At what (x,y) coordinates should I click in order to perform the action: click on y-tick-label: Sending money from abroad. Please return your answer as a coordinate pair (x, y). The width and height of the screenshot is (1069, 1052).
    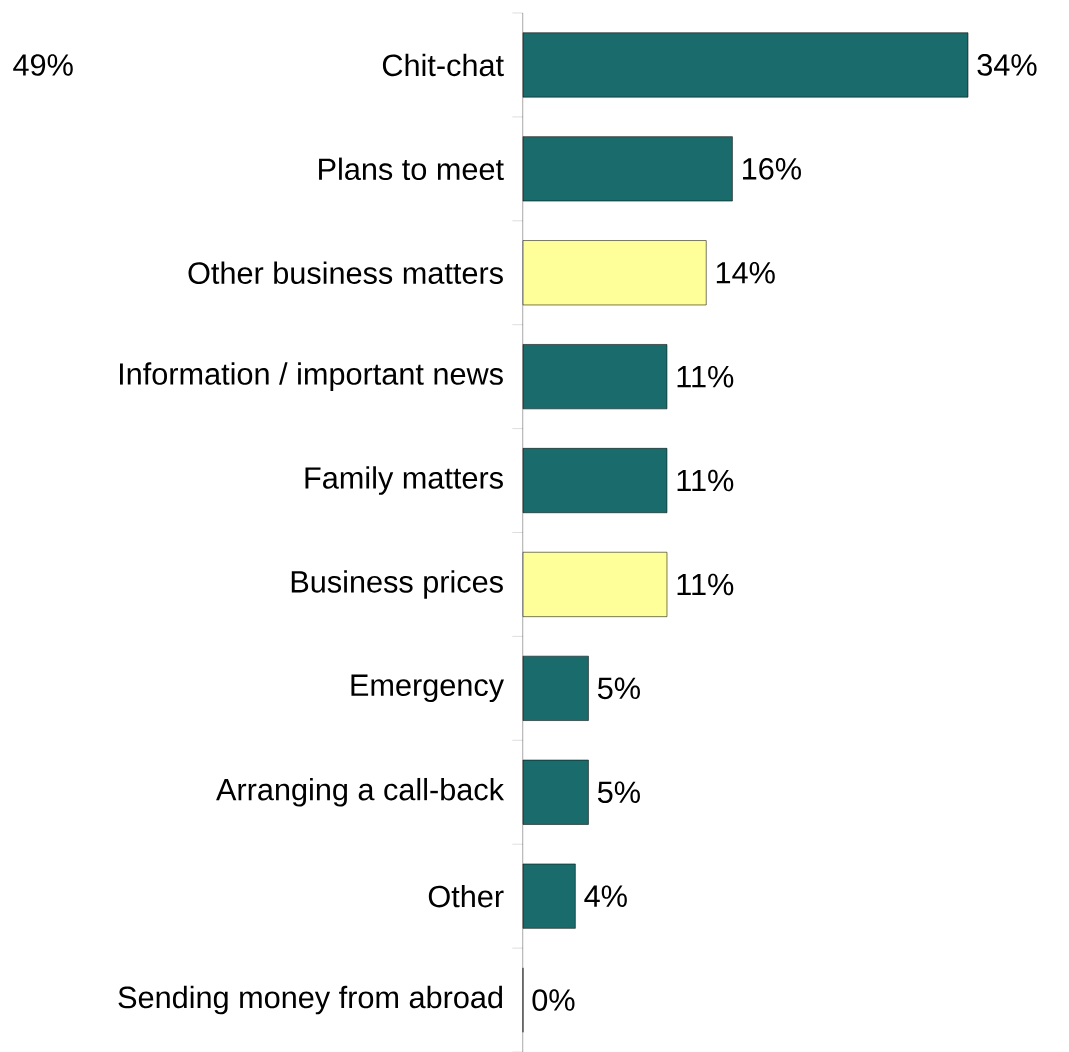
    Looking at the image, I should click on (310, 1000).